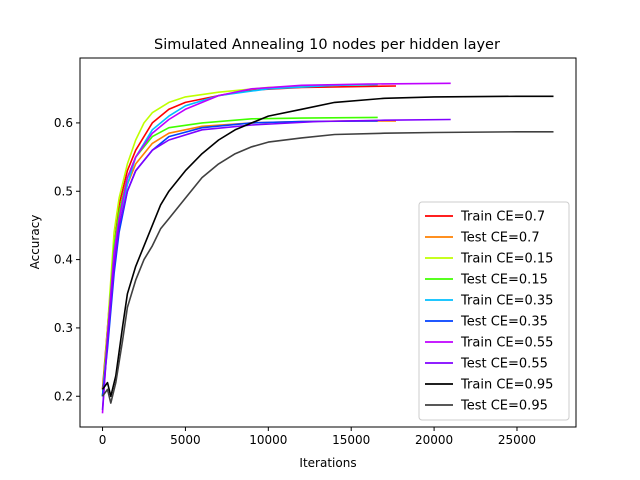 This screenshot has width=640, height=480. What do you see at coordinates (500, 238) in the screenshot?
I see `legend-label-1: Test CE=0.7` at bounding box center [500, 238].